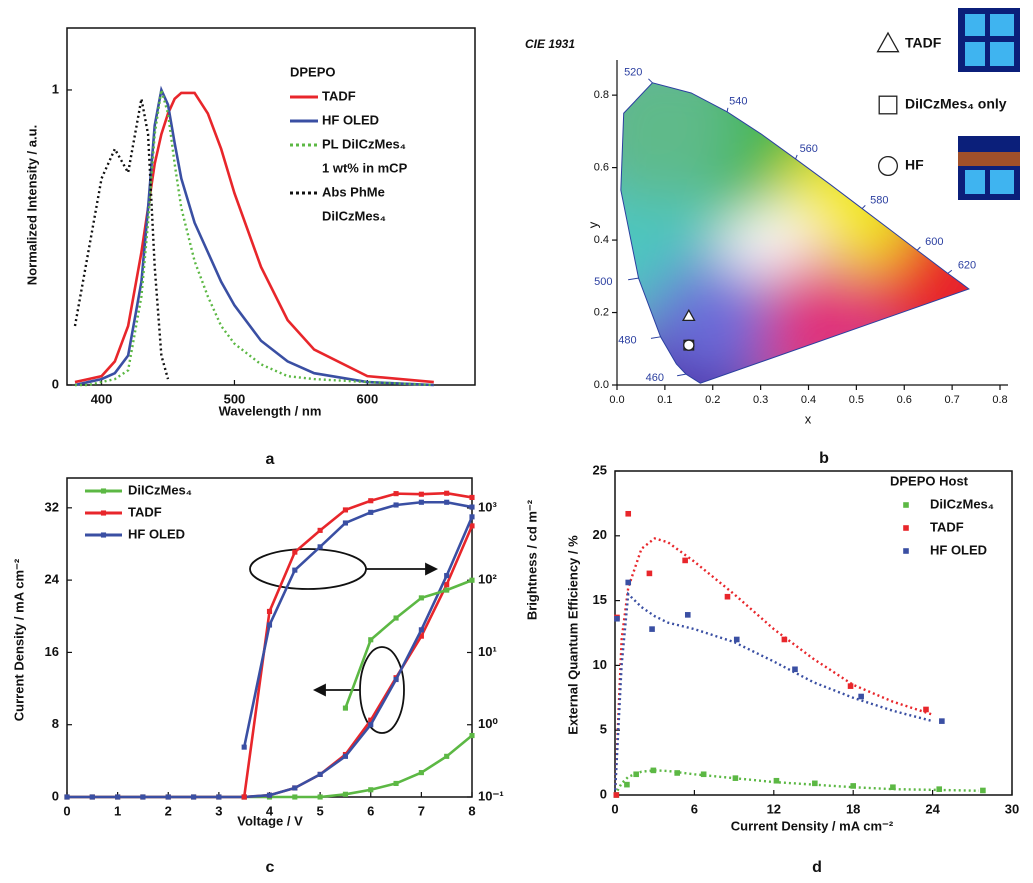  I want to click on legend-label: DiICzMes₄, so click(354, 215).